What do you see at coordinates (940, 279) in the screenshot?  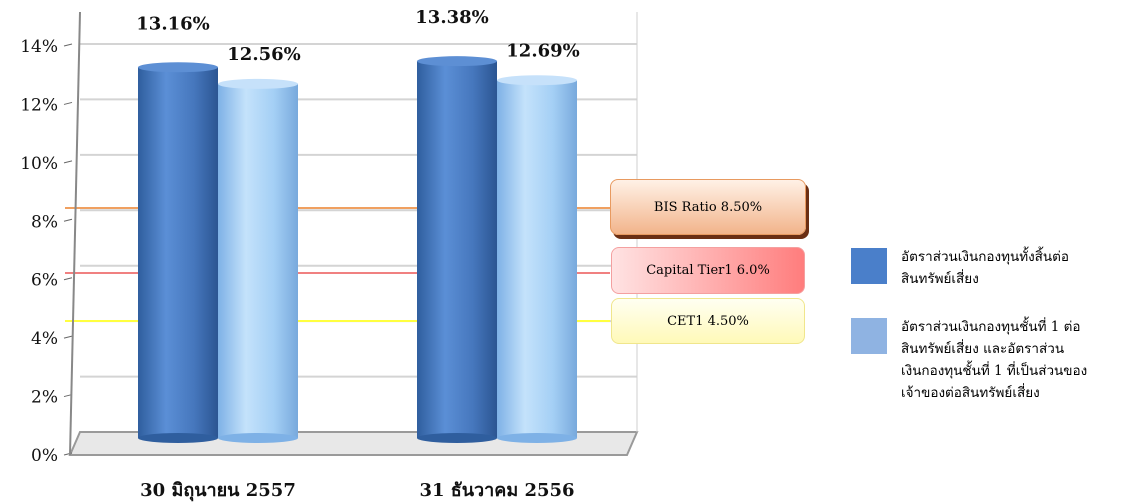 I see `legend-line: สินทรัพย์เสี่ยง` at bounding box center [940, 279].